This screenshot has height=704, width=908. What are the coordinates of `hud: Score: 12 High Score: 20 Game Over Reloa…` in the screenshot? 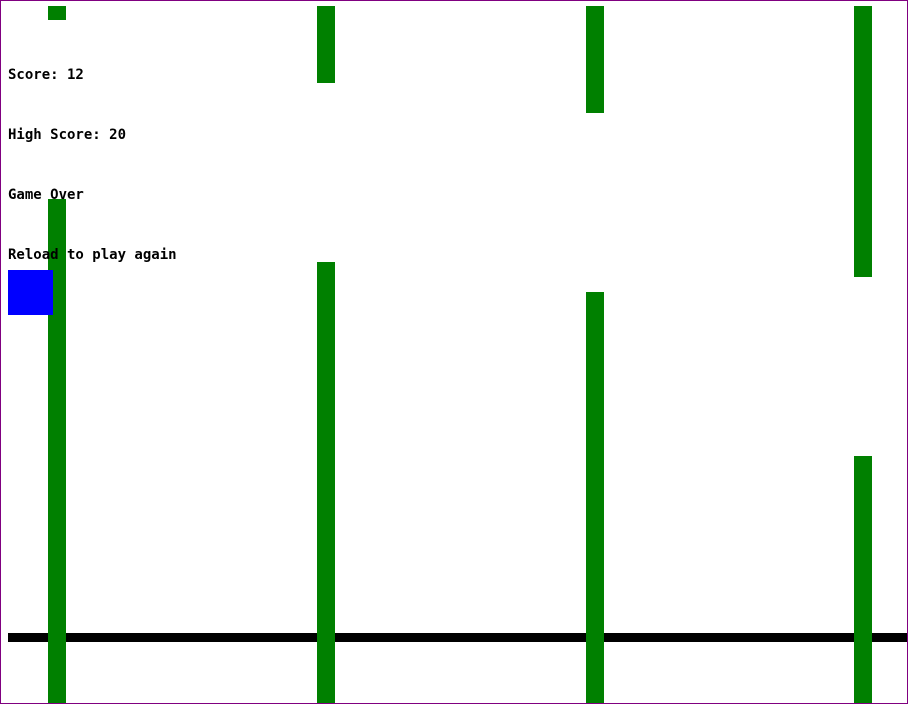 It's located at (92, 165).